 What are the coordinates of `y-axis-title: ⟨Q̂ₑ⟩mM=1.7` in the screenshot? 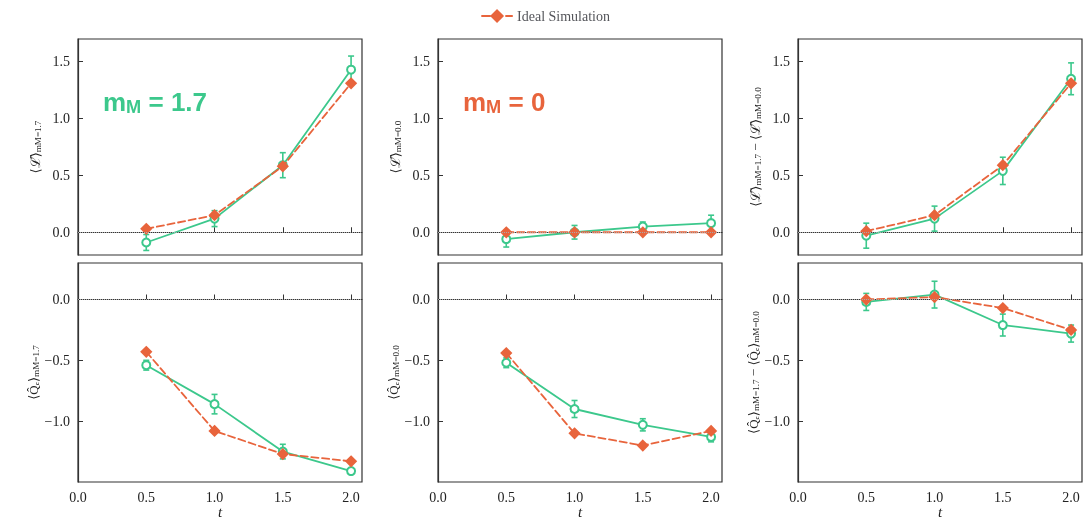 It's located at (34, 372).